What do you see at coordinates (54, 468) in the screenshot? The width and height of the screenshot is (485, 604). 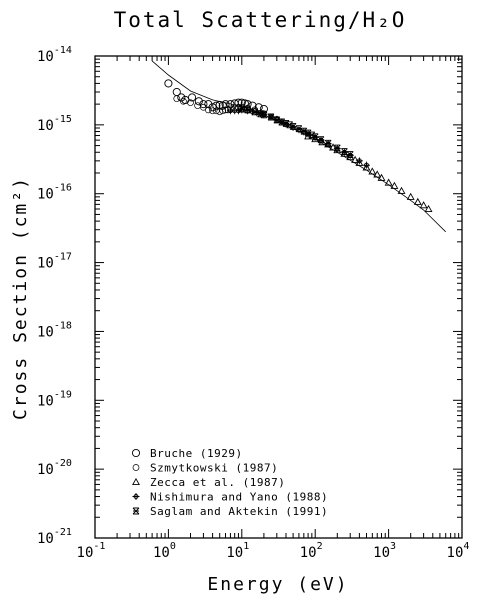 I see `y-tick-label: 10-20` at bounding box center [54, 468].